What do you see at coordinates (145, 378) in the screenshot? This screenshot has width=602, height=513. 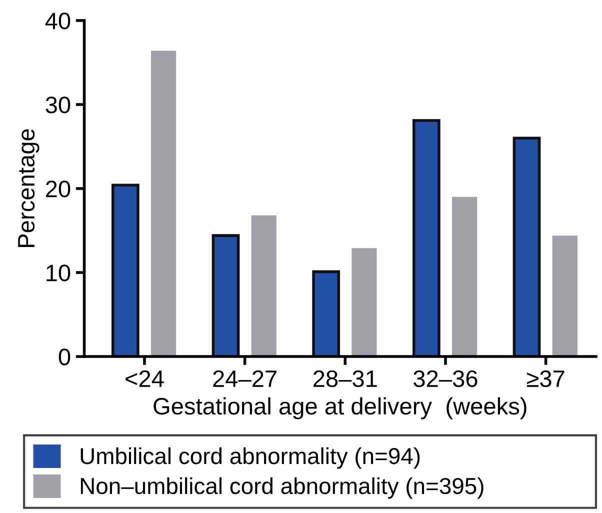 I see `x-tick-label: <24` at bounding box center [145, 378].